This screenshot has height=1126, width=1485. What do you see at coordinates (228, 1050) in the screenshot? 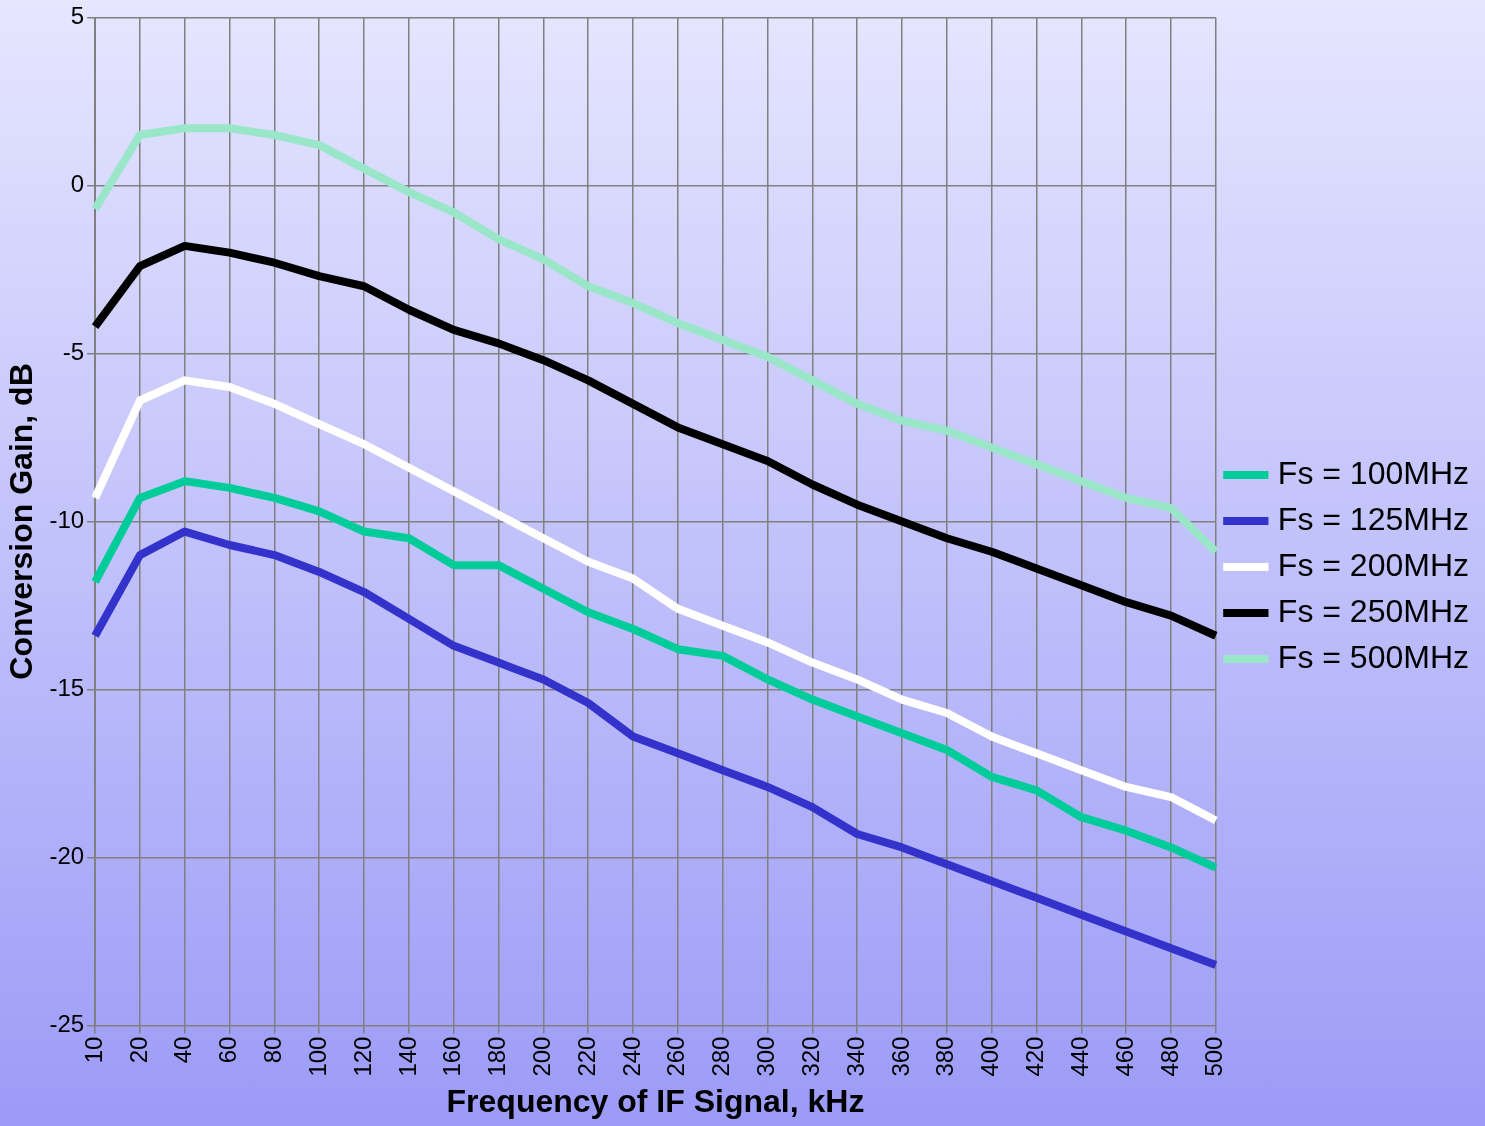
I see `x-tick-label: 60` at bounding box center [228, 1050].